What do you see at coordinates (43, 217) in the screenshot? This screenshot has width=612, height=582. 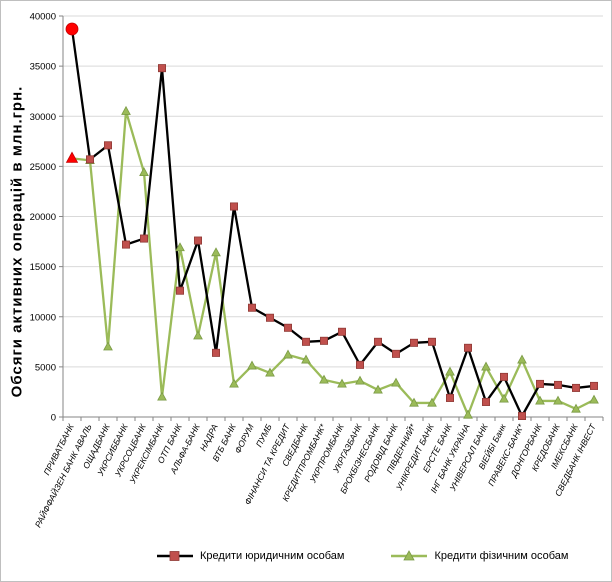 I see `y-tick-label: 20000` at bounding box center [43, 217].